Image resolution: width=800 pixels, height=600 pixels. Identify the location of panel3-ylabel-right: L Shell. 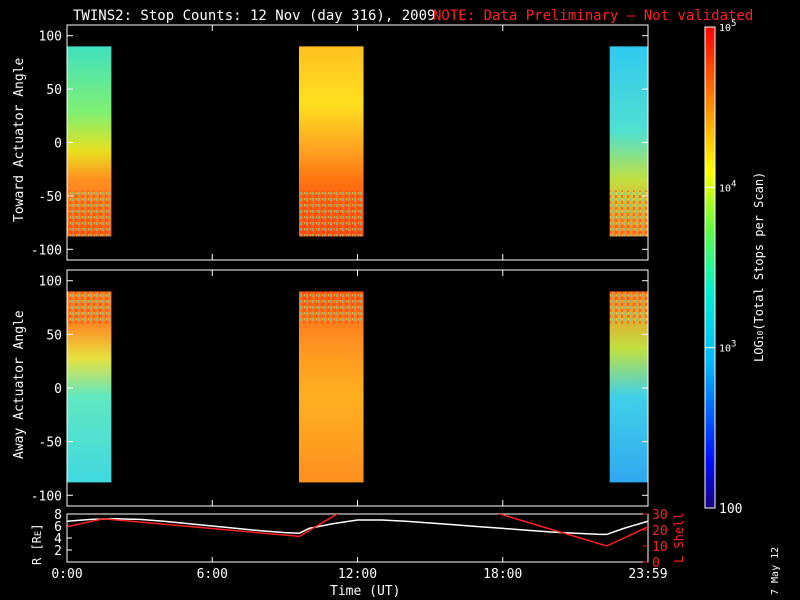
(679, 537).